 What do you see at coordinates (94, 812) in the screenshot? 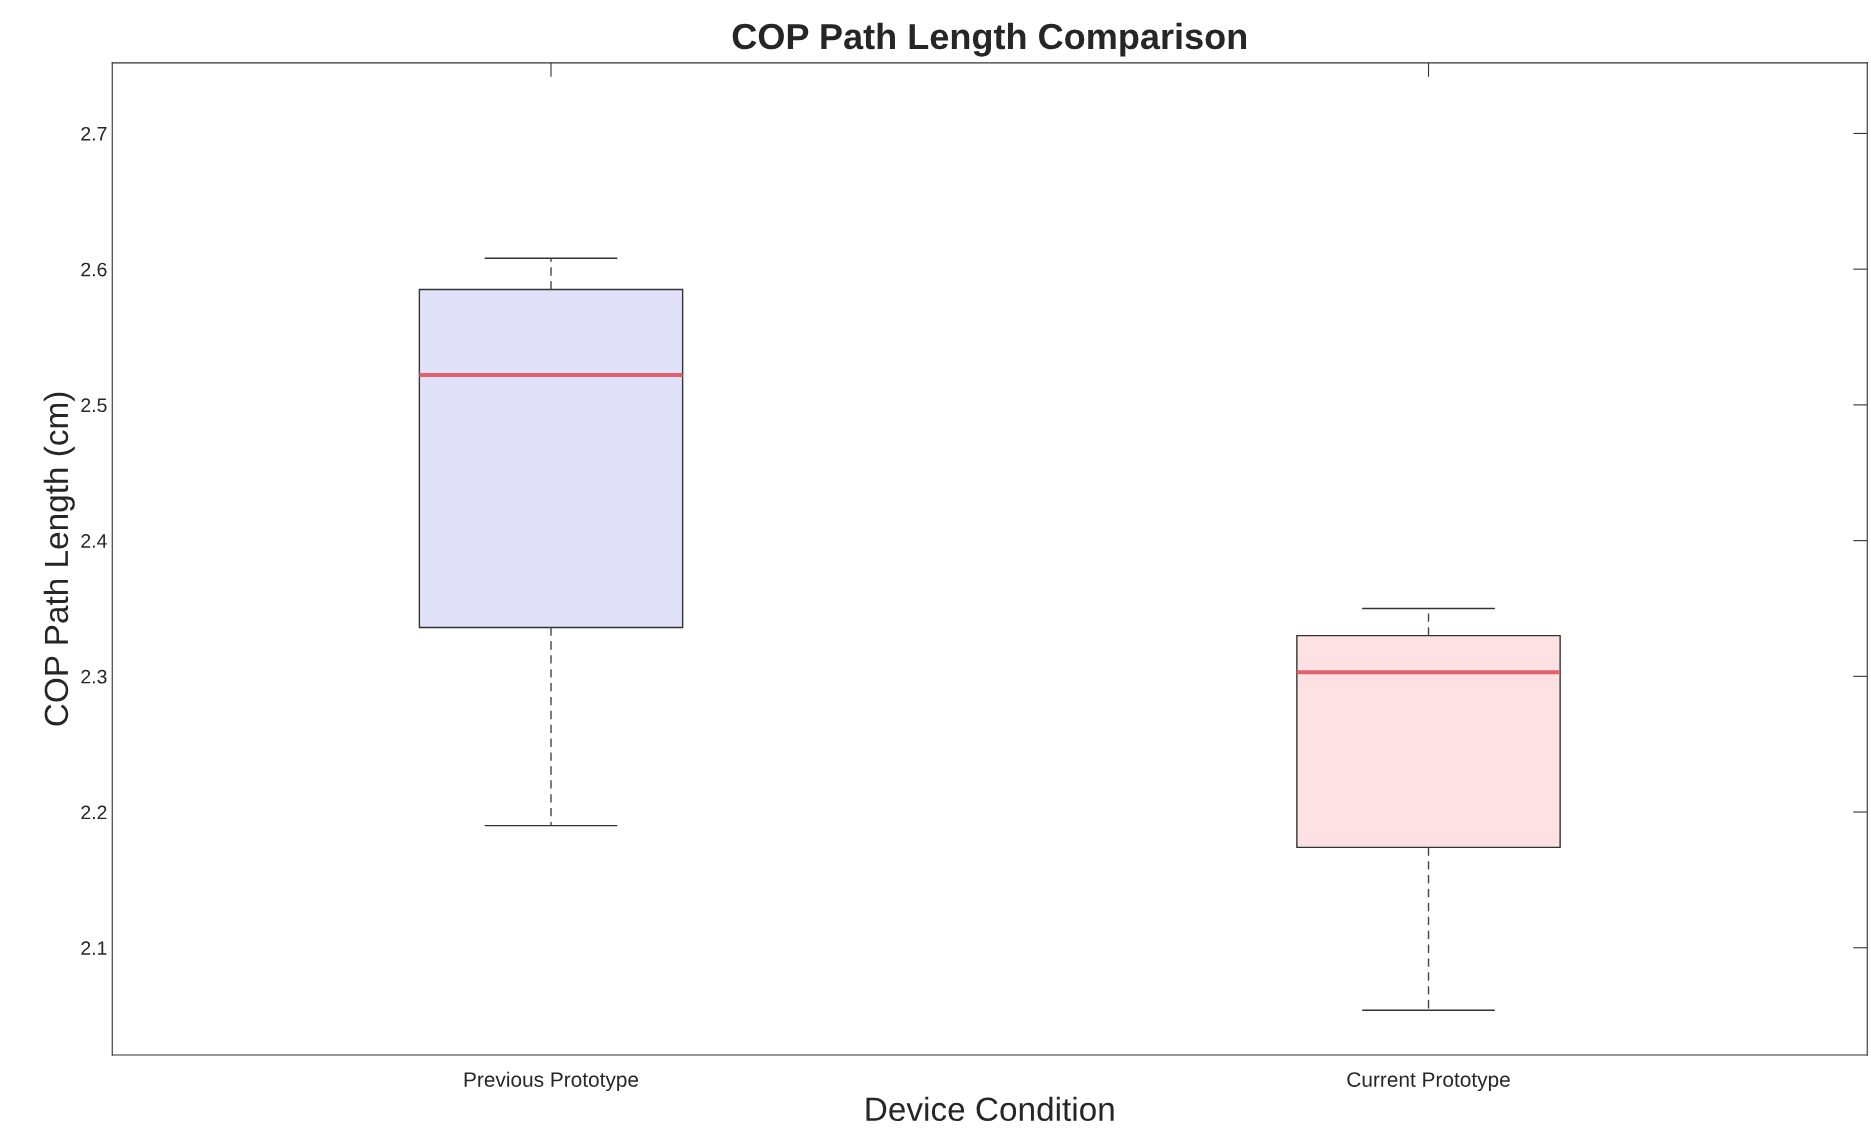
I see `y-tick-label: 2.2` at bounding box center [94, 812].